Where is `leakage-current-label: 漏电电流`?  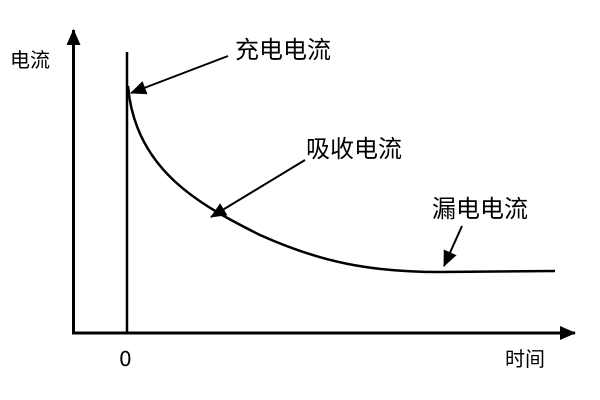
leakage-current-label: 漏电电流 is located at coordinates (480, 209).